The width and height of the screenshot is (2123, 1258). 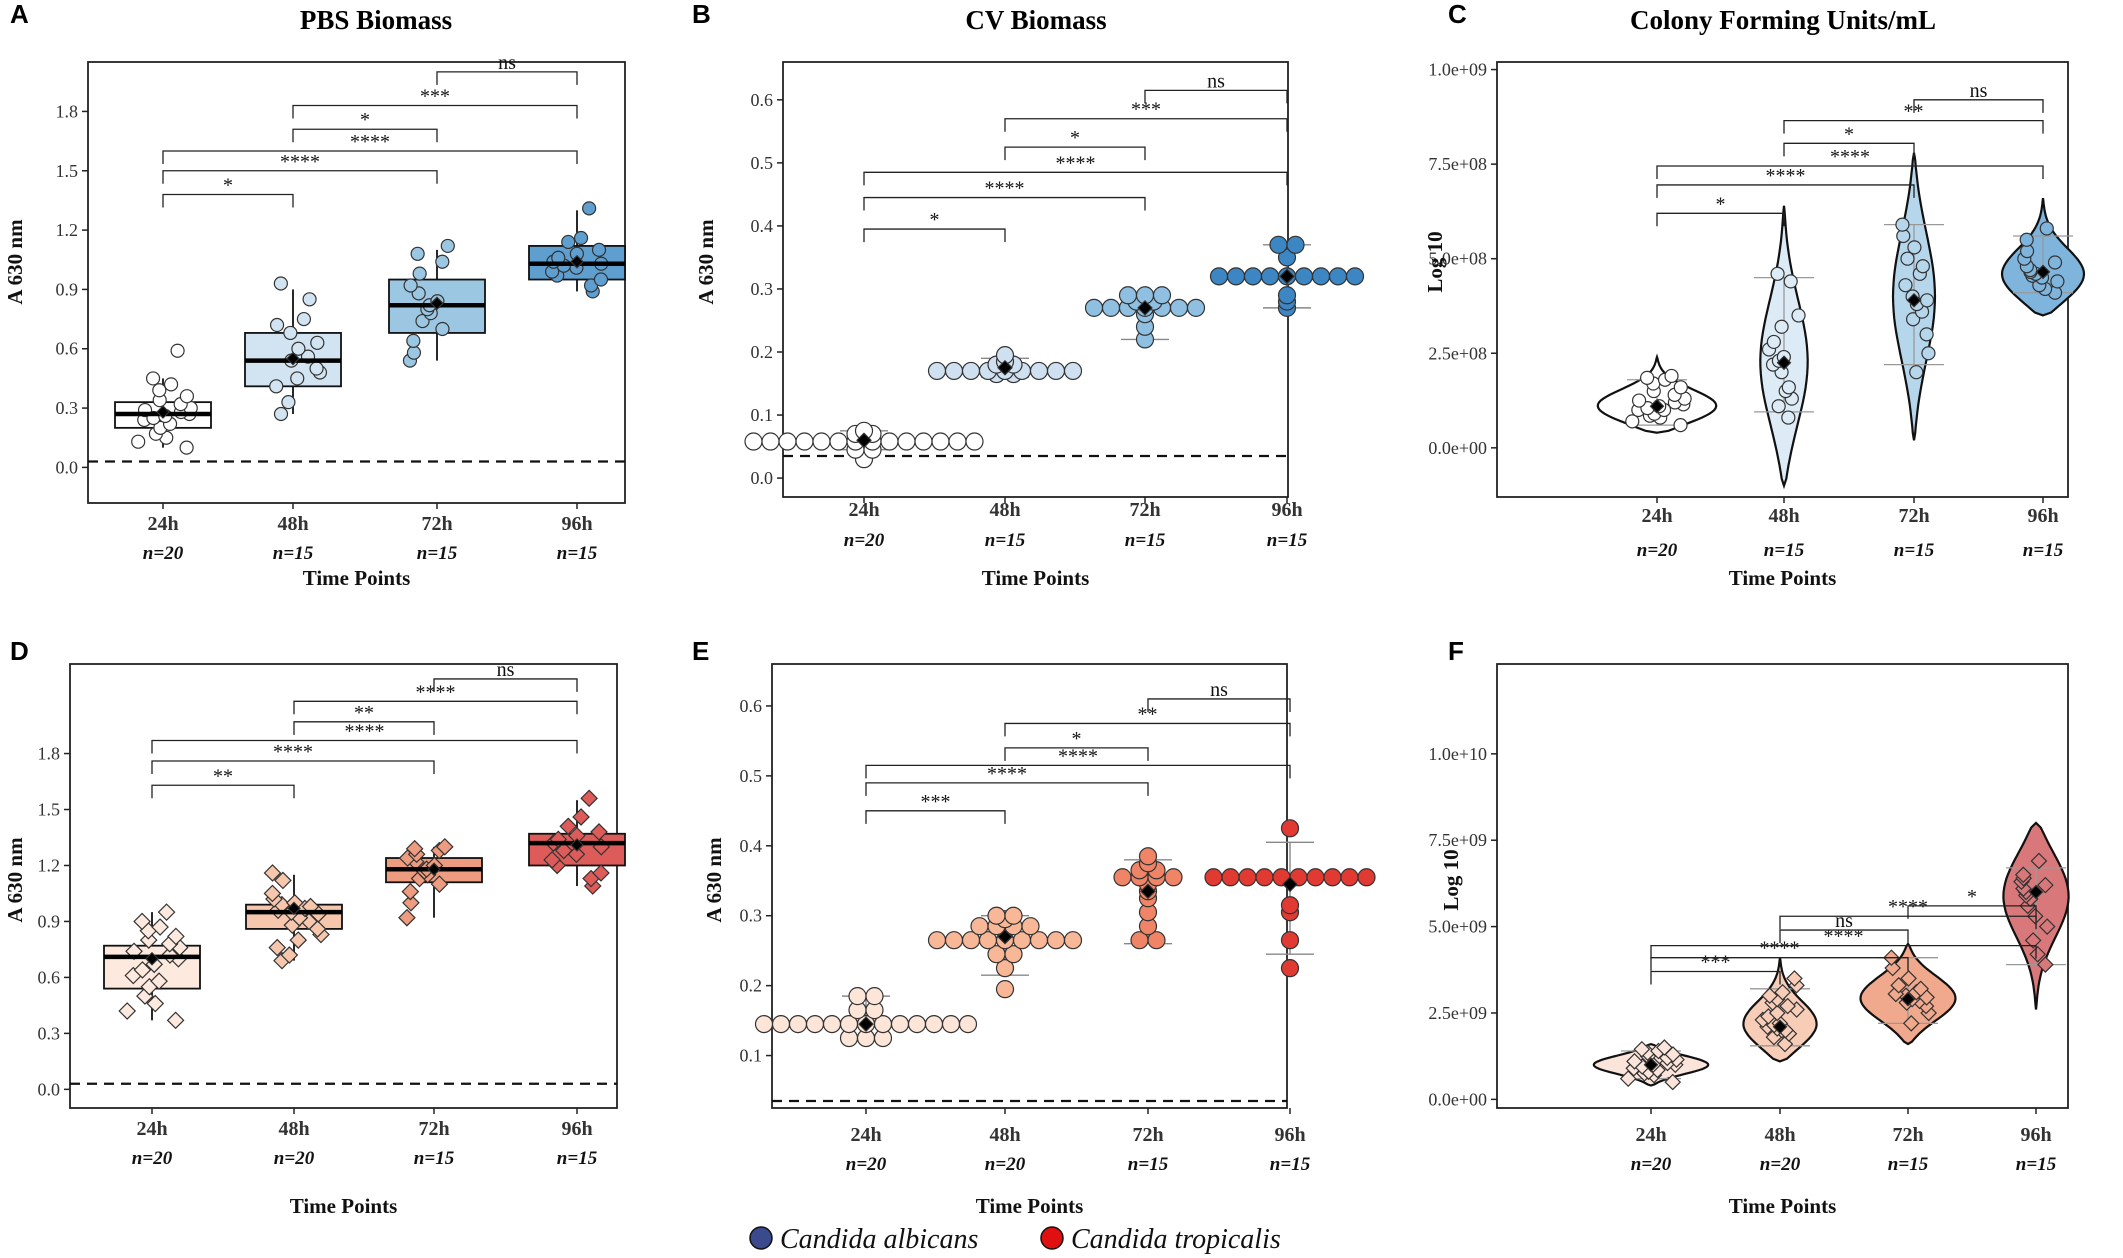 What do you see at coordinates (1783, 1206) in the screenshot?
I see `x-axis-label: Time Points` at bounding box center [1783, 1206].